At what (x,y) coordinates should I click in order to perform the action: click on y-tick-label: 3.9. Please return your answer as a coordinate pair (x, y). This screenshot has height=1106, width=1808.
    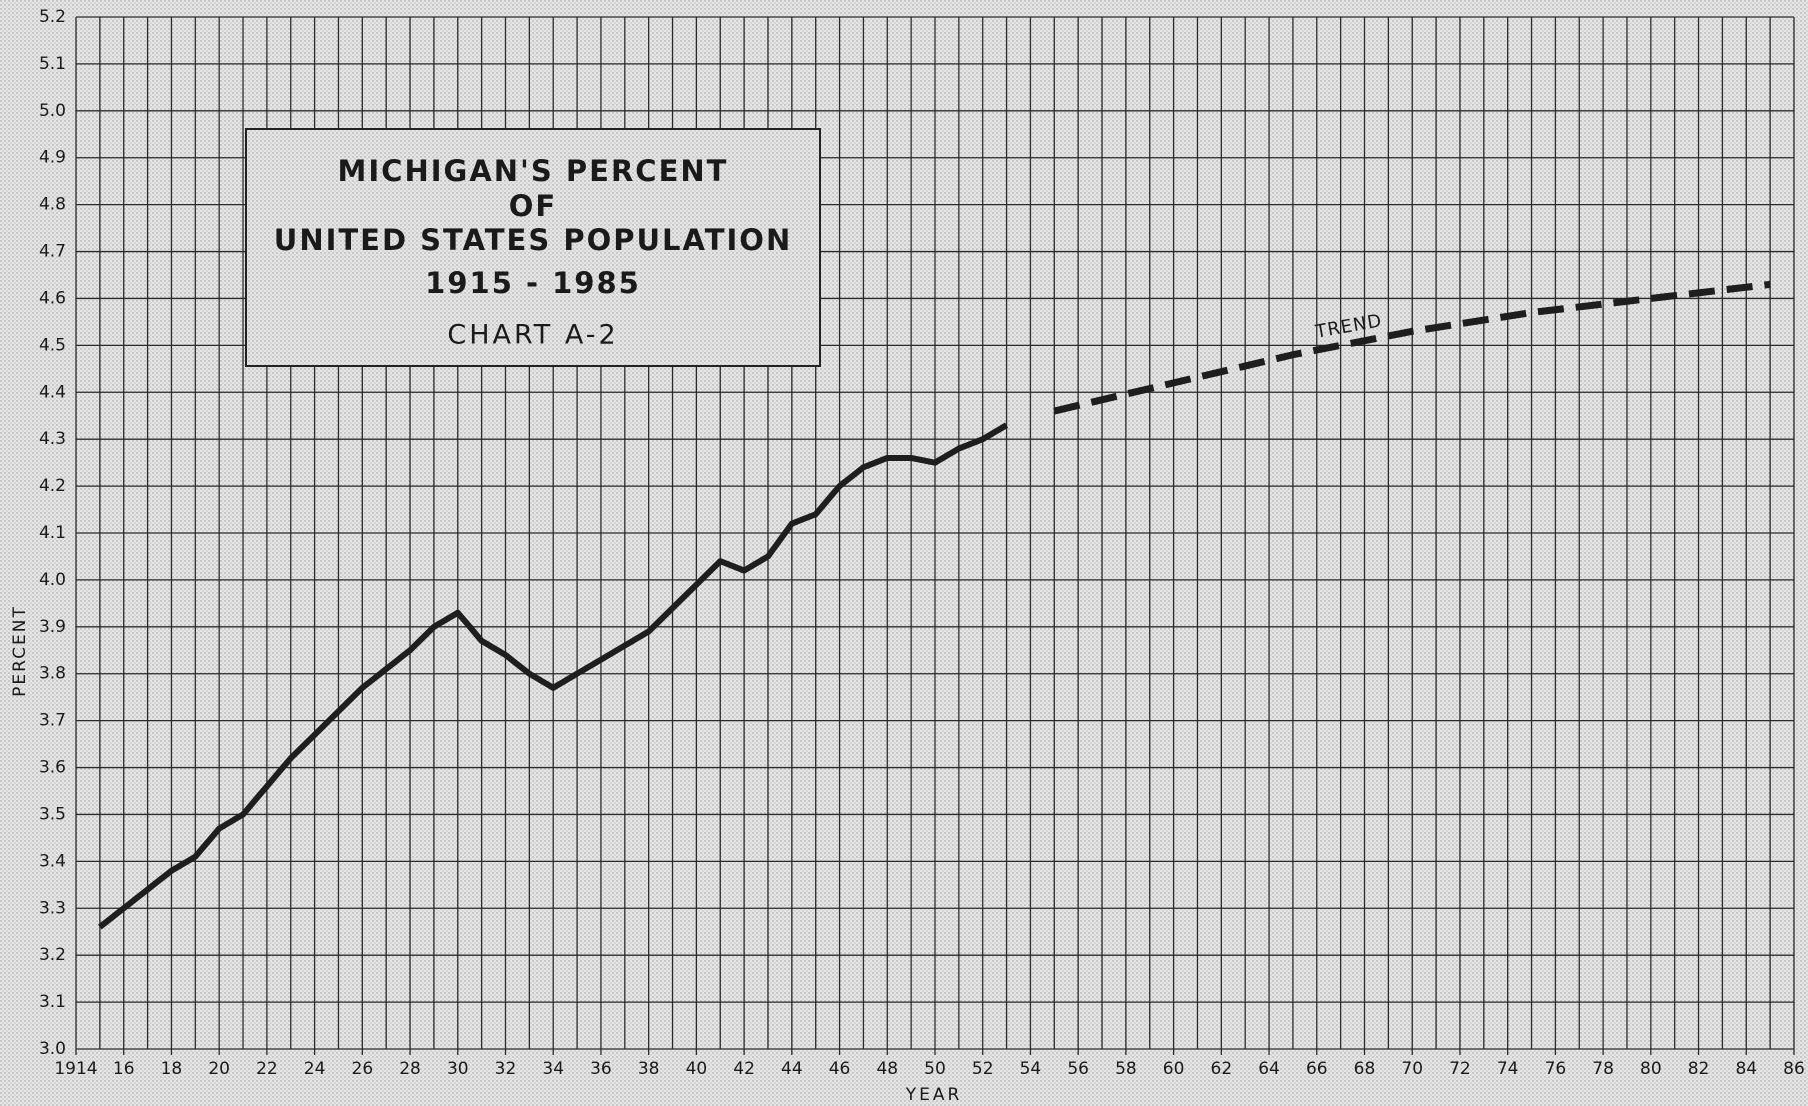
    Looking at the image, I should click on (52, 627).